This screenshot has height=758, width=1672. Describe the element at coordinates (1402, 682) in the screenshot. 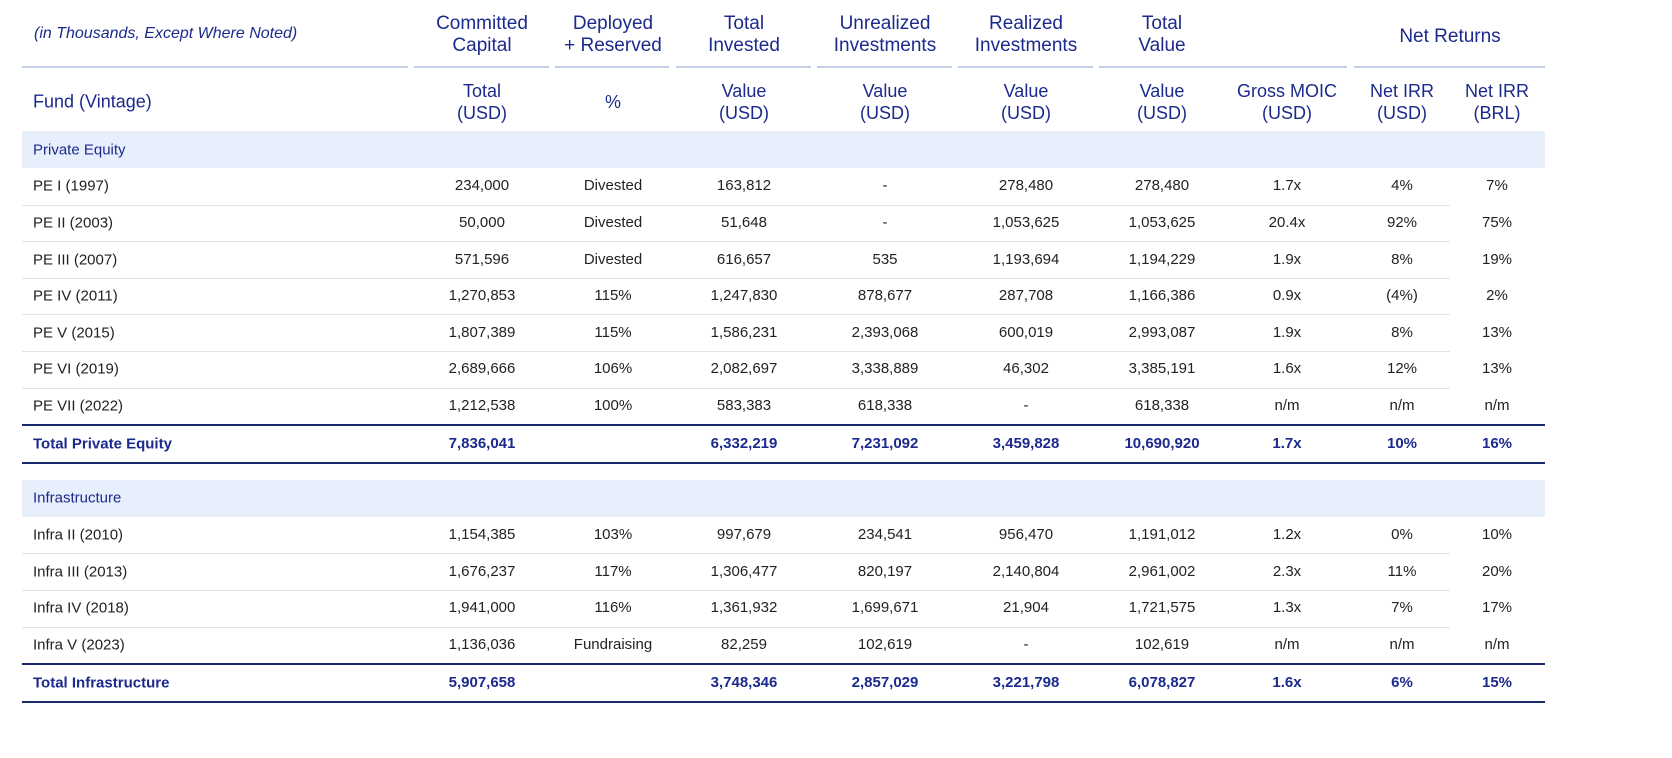

I see `total-cell: 6%` at that location.